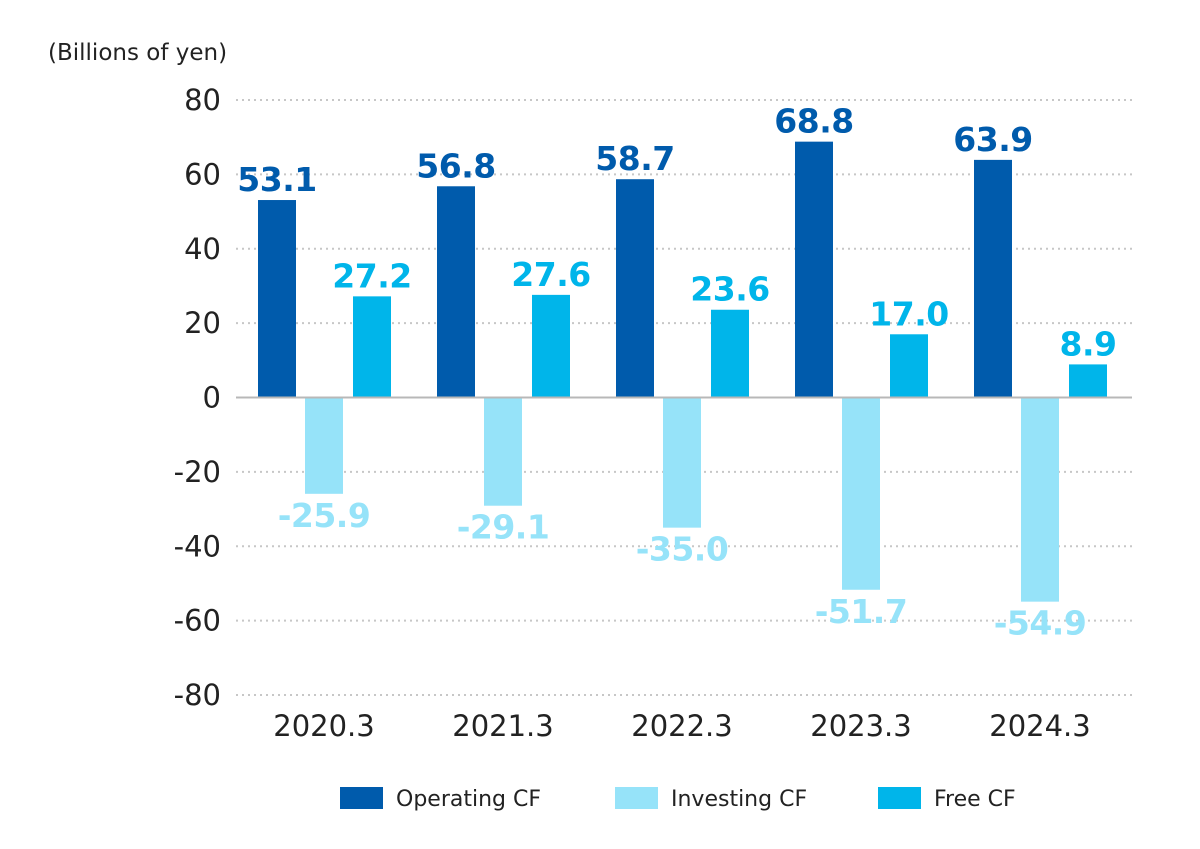 The height and width of the screenshot is (849, 1200). Describe the element at coordinates (323, 726) in the screenshot. I see `x-tick-label: 2020.3` at that location.